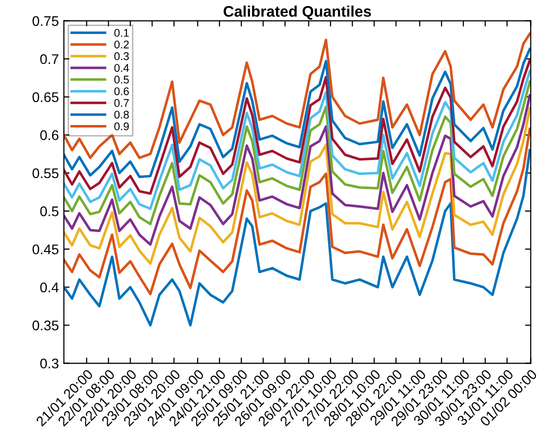 This screenshot has width=546, height=443. I want to click on y-tick-label: 0.4, so click(49, 287).